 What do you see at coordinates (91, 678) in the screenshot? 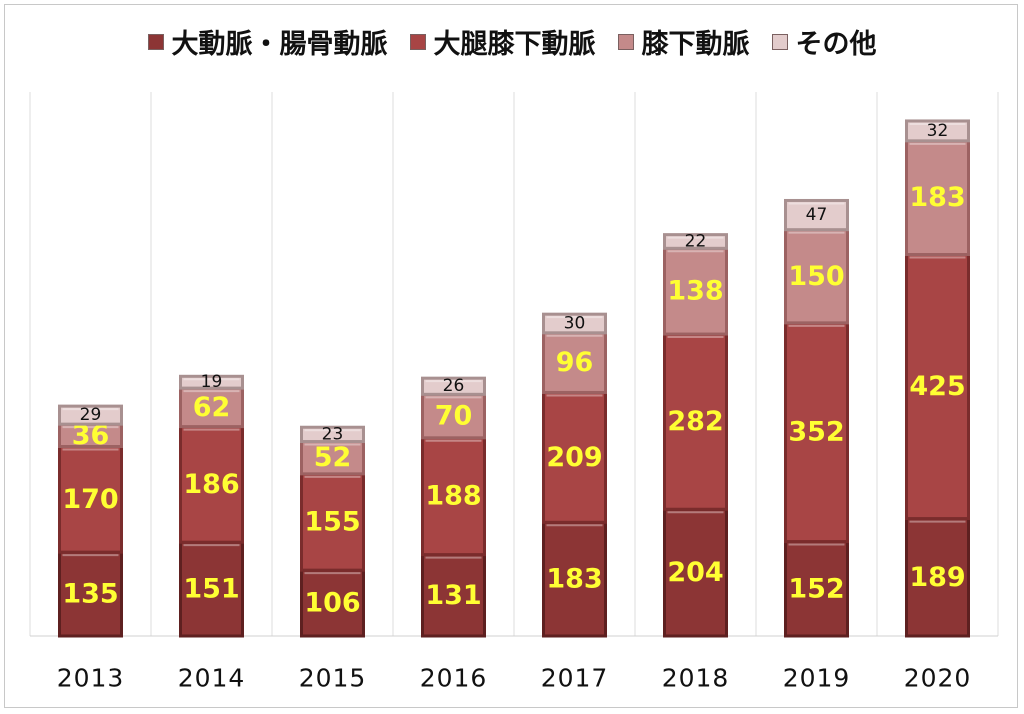
I see `x-tick-label: 2013` at bounding box center [91, 678].